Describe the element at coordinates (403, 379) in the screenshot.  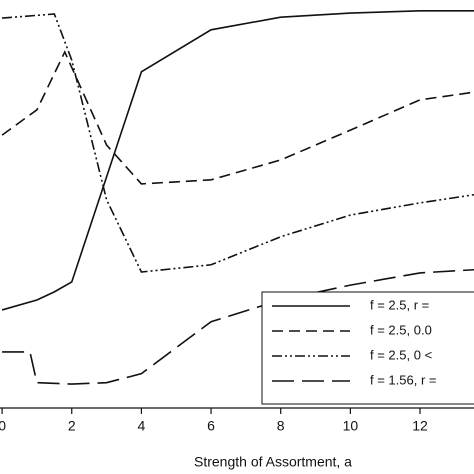
I see `legend-label: f = 1.56, r =` at that location.